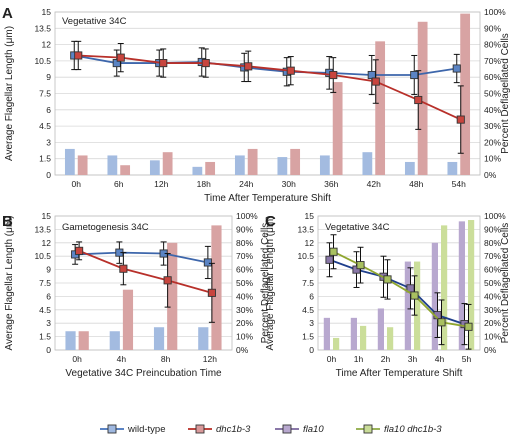 The image size is (520, 444). What do you see at coordinates (492, 229) in the screenshot?
I see `y2-tick-label: 90%` at bounding box center [492, 229].